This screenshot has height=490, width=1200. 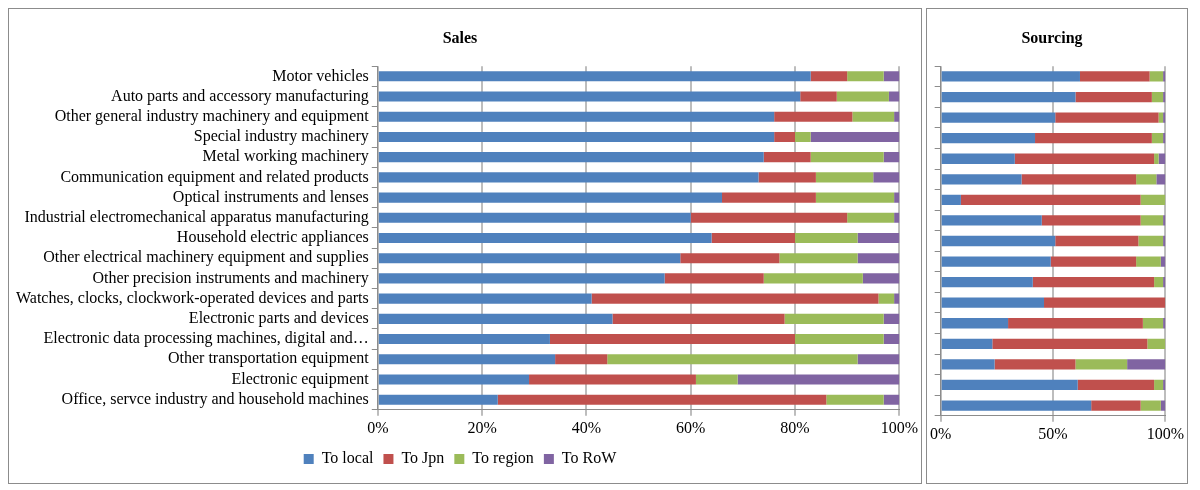 What do you see at coordinates (196, 216) in the screenshot?
I see `y-tick-label: Industrial electromechanical apparatus manufacturing` at bounding box center [196, 216].